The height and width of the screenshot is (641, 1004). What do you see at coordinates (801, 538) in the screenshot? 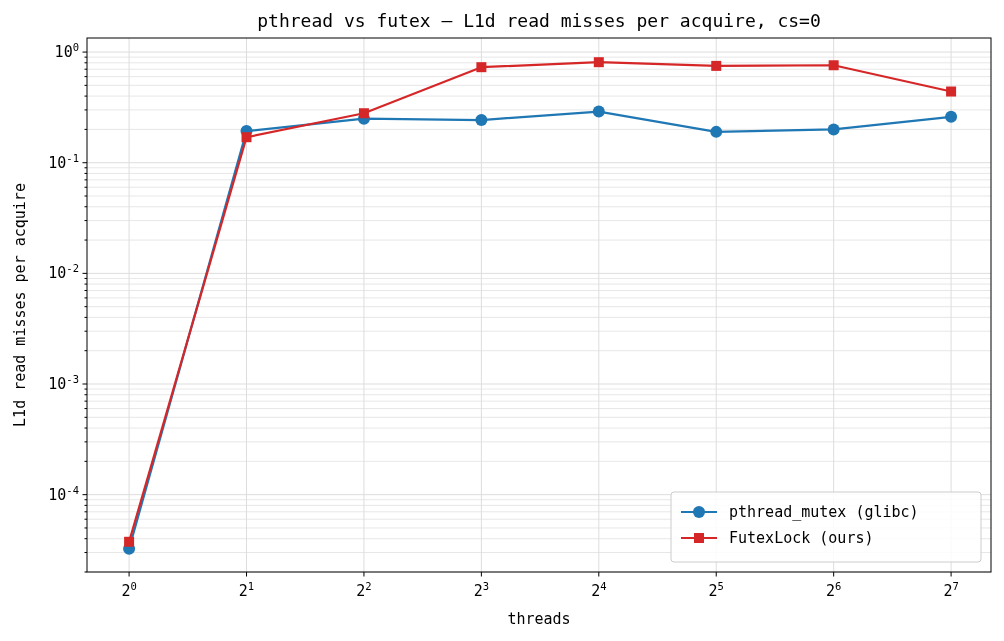
I see `legend-label: FutexLock (ours)` at bounding box center [801, 538].